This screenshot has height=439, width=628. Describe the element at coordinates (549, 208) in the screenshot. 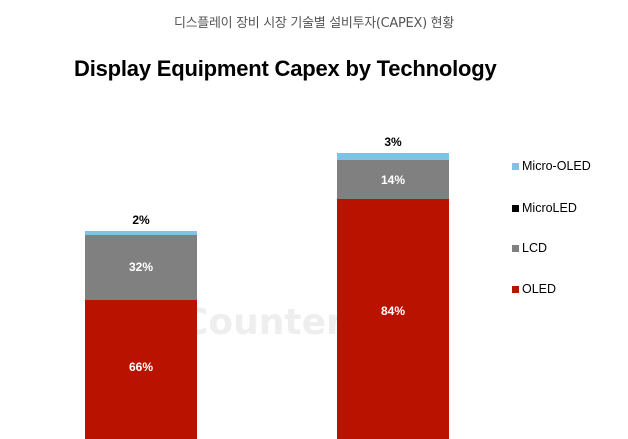

I see `legend-label: MicroLED` at that location.